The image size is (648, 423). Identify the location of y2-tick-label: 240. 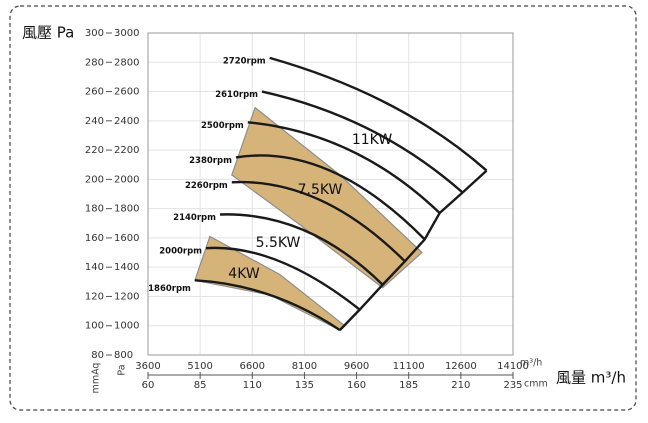
(94, 121).